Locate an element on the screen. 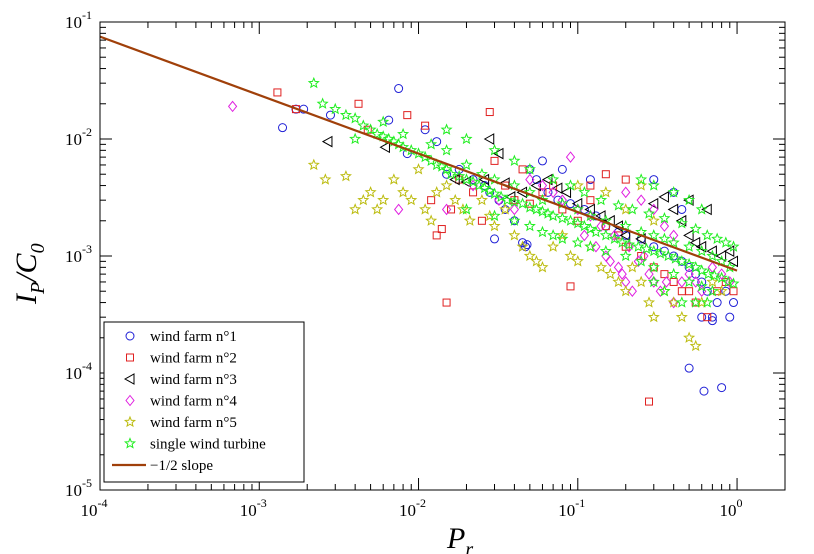 The image size is (814, 554). legend-label: wind farm n°5 is located at coordinates (193, 423).